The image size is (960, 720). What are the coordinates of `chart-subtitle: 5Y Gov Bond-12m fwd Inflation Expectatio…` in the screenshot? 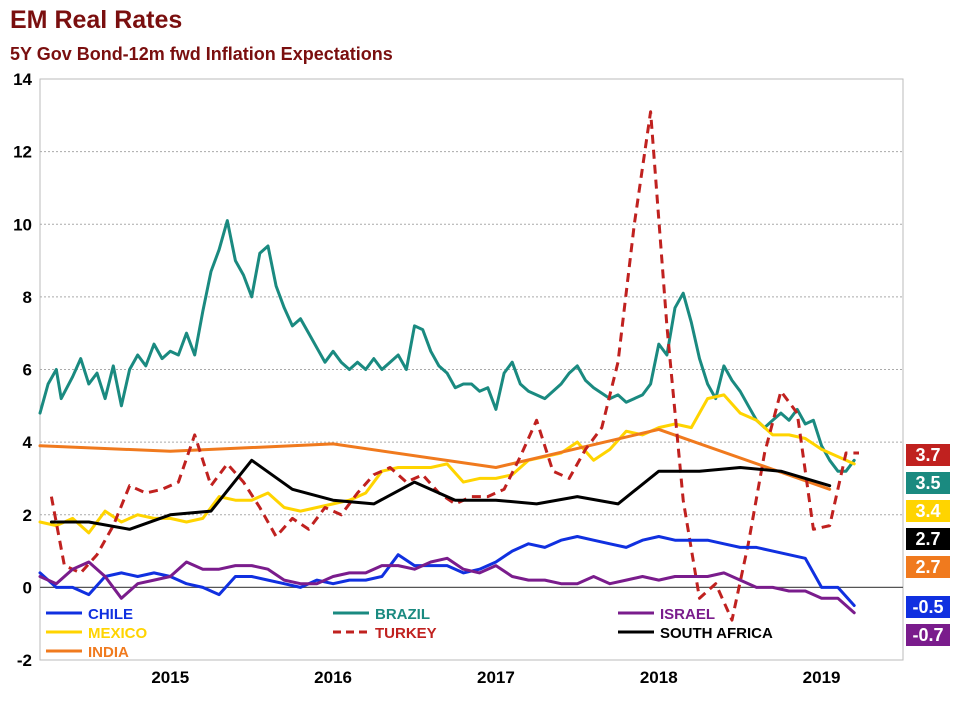 It's located at (201, 54).